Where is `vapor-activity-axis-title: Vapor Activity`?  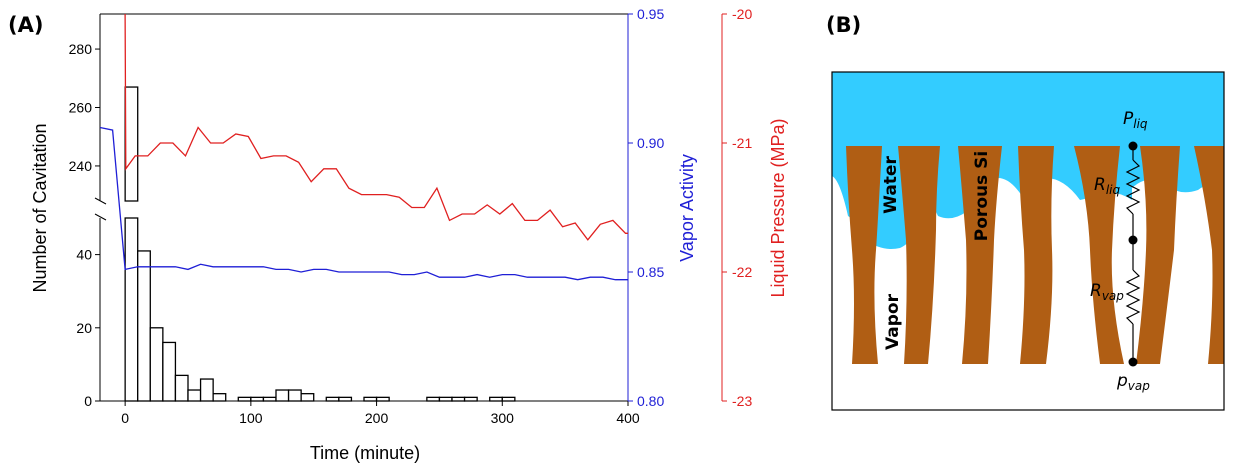
vapor-activity-axis-title: Vapor Activity is located at coordinates (687, 208).